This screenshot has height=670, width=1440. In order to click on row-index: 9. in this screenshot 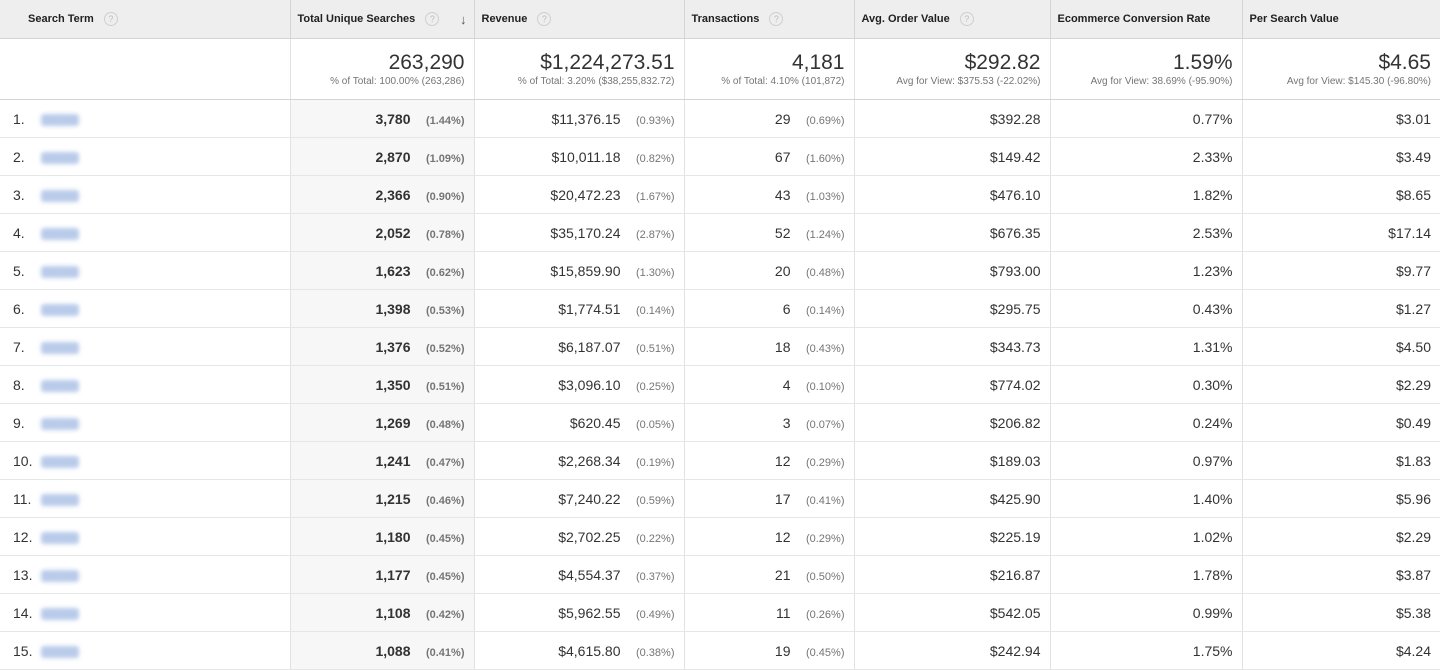, I will do `click(19, 422)`.